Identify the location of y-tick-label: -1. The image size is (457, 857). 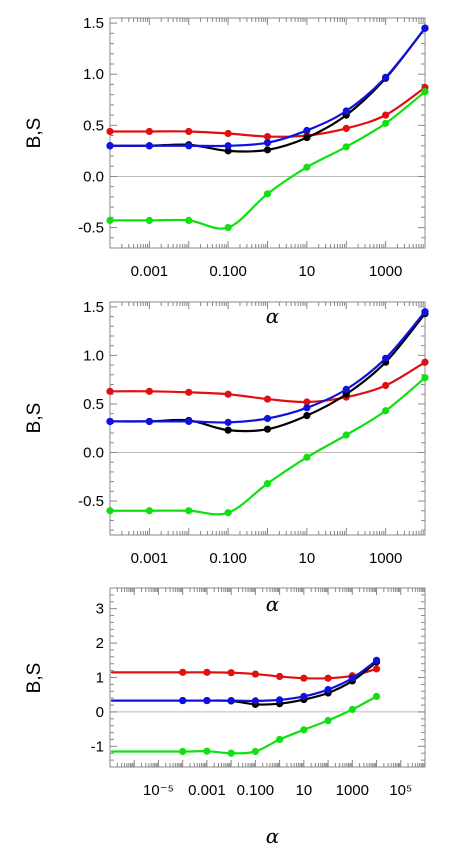
(97, 746).